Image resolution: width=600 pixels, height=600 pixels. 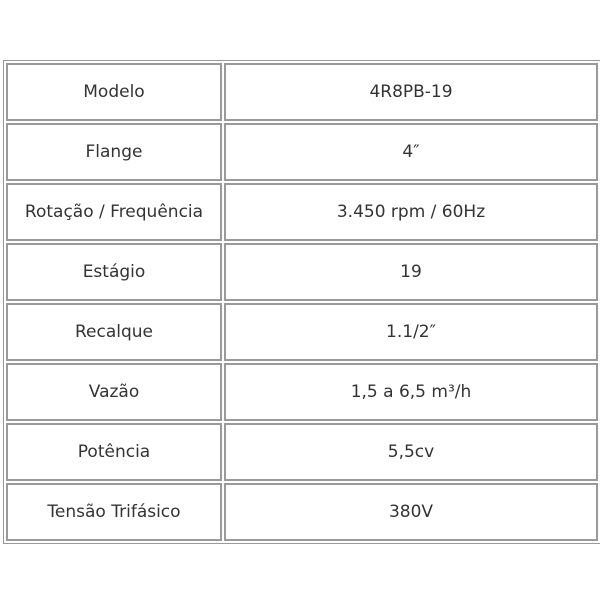 I want to click on table-row: Flange 4″, so click(x=302, y=152).